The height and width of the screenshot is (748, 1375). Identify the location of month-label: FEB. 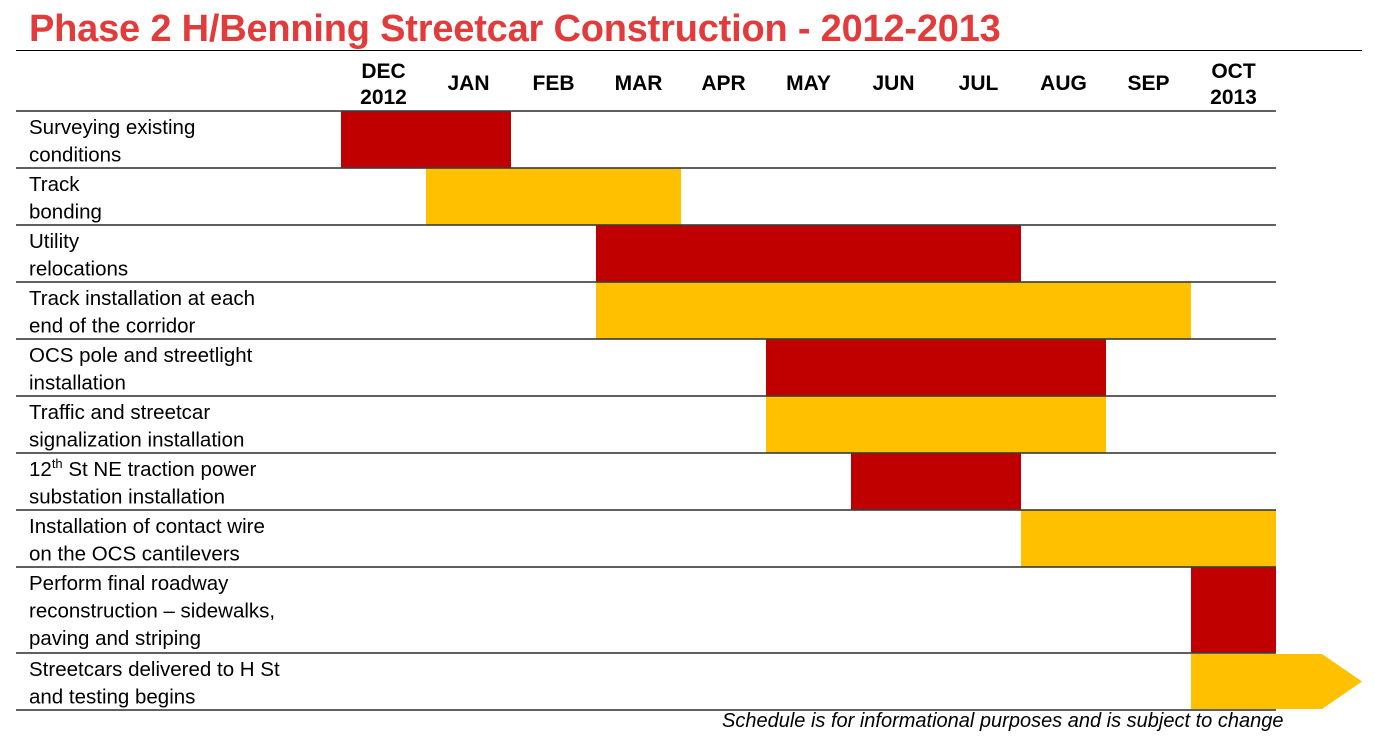
(554, 83).